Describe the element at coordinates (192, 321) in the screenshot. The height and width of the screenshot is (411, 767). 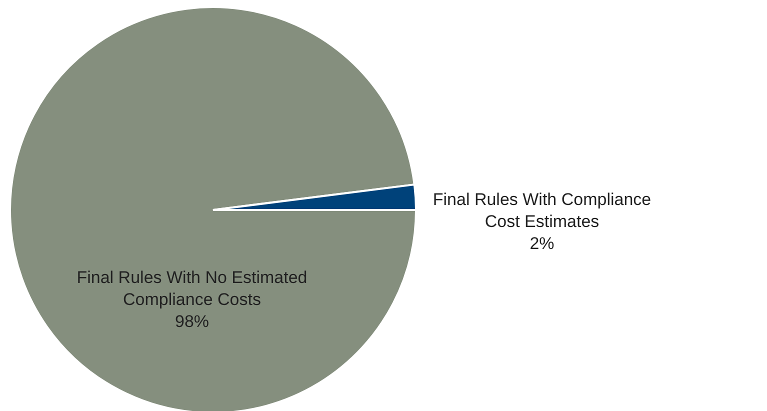
I see `data-label: 98%` at that location.